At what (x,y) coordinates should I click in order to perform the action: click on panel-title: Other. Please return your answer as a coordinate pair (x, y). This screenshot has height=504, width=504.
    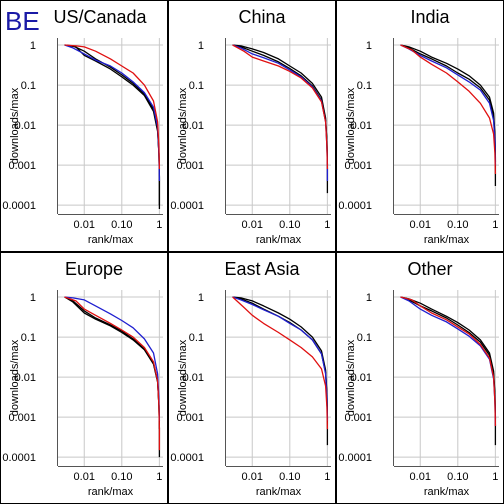
    Looking at the image, I should click on (429, 269).